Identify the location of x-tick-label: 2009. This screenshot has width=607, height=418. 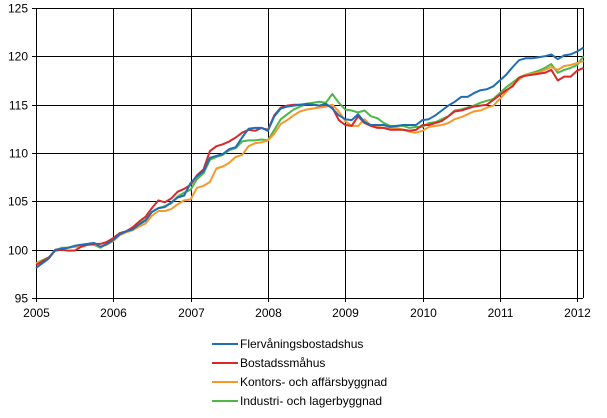
(345, 313).